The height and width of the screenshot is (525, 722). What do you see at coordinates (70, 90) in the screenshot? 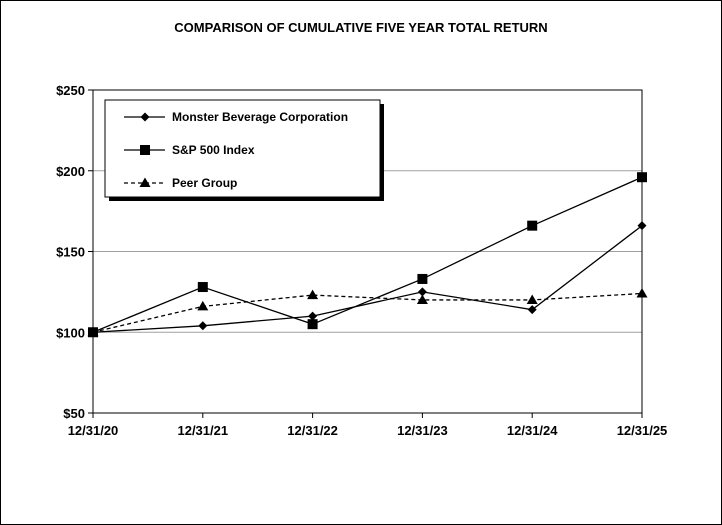
I see `y-tick-label: $250` at bounding box center [70, 90].